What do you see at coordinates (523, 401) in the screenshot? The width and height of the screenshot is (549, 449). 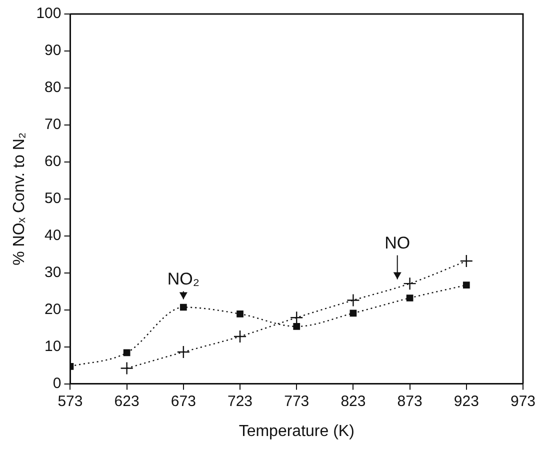 I see `x-tick-label: 973` at bounding box center [523, 401].